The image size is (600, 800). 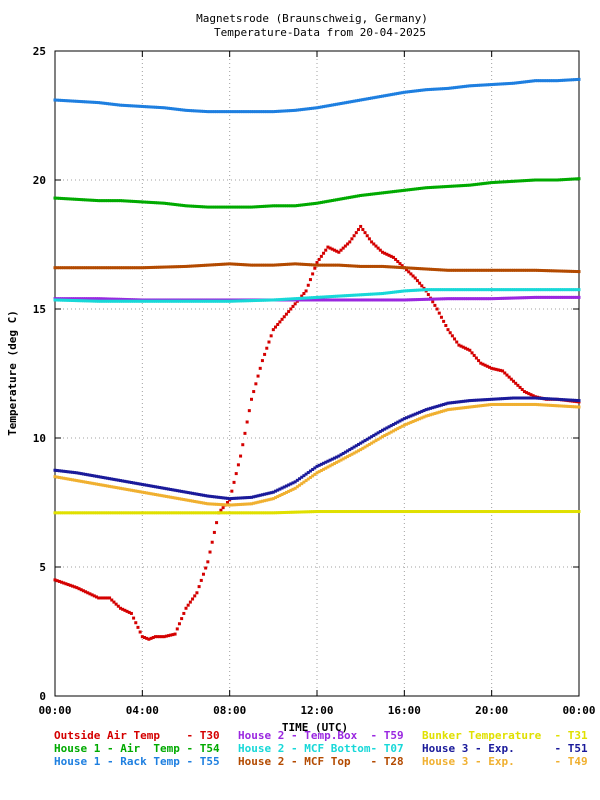 I want to click on y-tick-label: 20, so click(x=39, y=180).